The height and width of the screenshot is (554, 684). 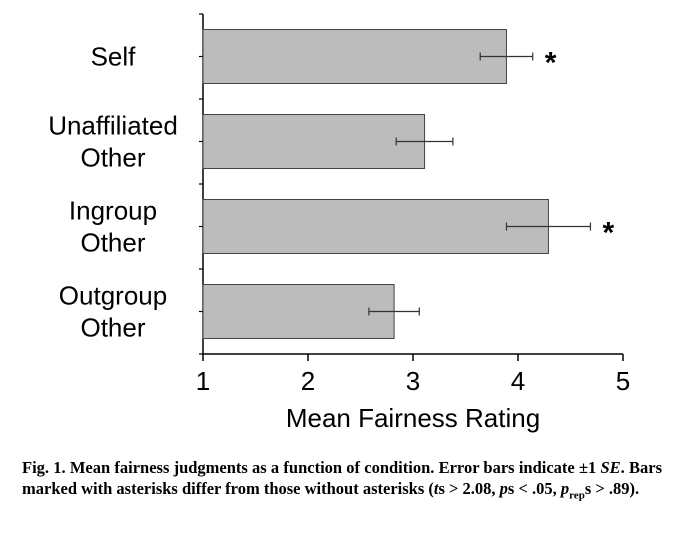 I want to click on caption-prep: p, so click(x=565, y=488).